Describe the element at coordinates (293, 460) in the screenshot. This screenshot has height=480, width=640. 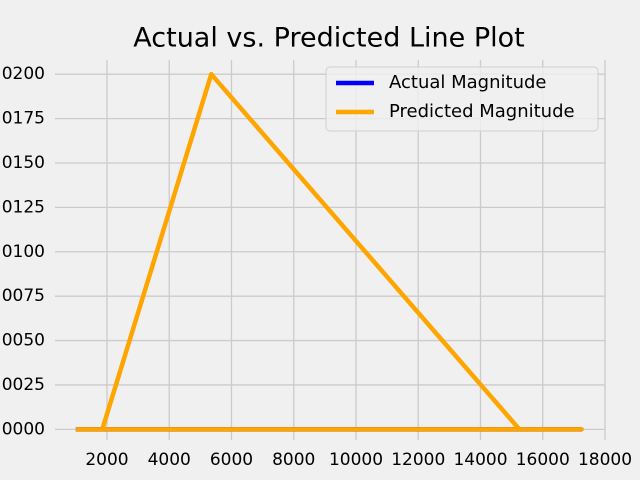
I see `x-tick-label: 8000` at that location.